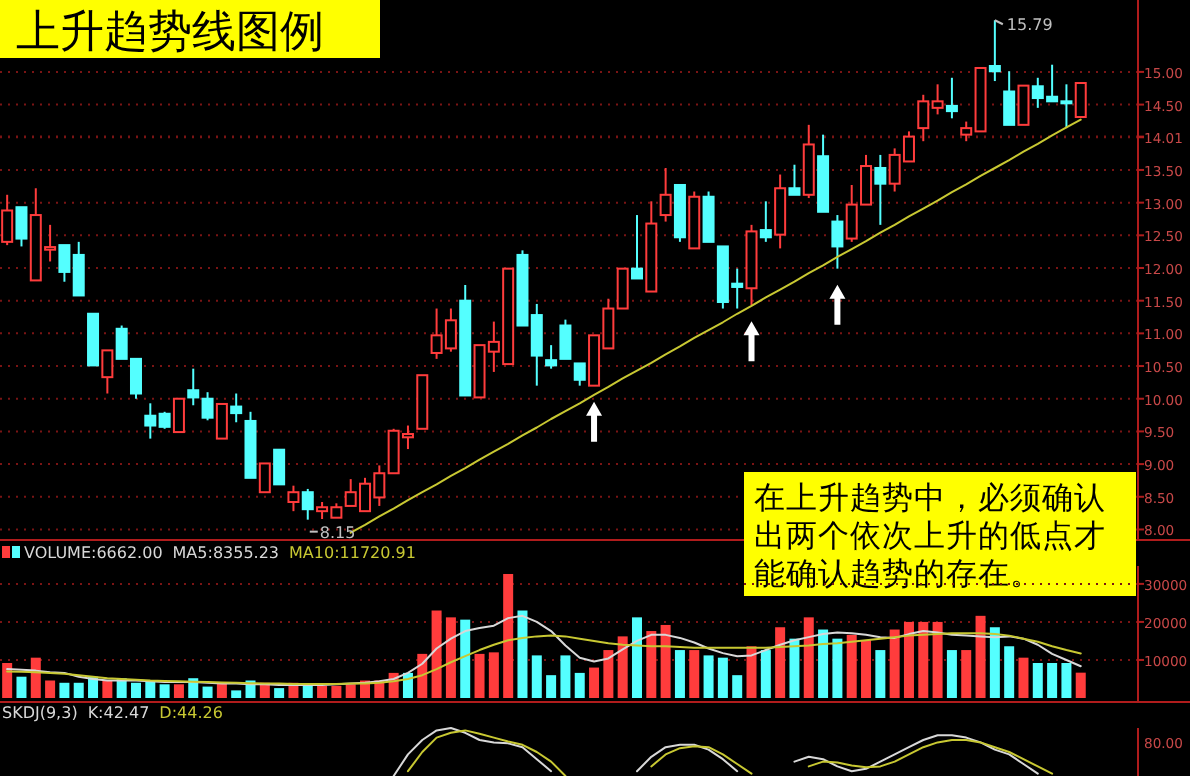  What do you see at coordinates (337, 532) in the screenshot?
I see `annotation: 8.15` at bounding box center [337, 532].